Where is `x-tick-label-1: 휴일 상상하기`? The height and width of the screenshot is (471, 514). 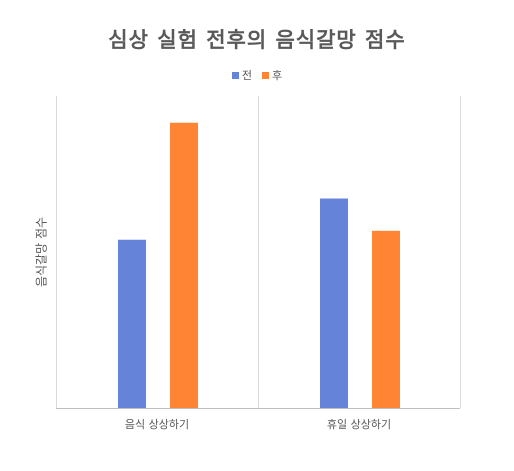 x-tick-label-1: 휴일 상상하기 is located at coordinates (359, 424).